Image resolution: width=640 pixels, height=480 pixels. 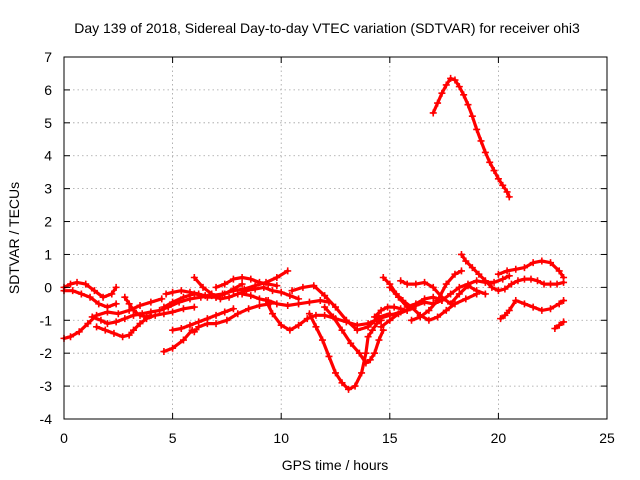 What do you see at coordinates (499, 438) in the screenshot?
I see `x-tick-label: 20` at bounding box center [499, 438].